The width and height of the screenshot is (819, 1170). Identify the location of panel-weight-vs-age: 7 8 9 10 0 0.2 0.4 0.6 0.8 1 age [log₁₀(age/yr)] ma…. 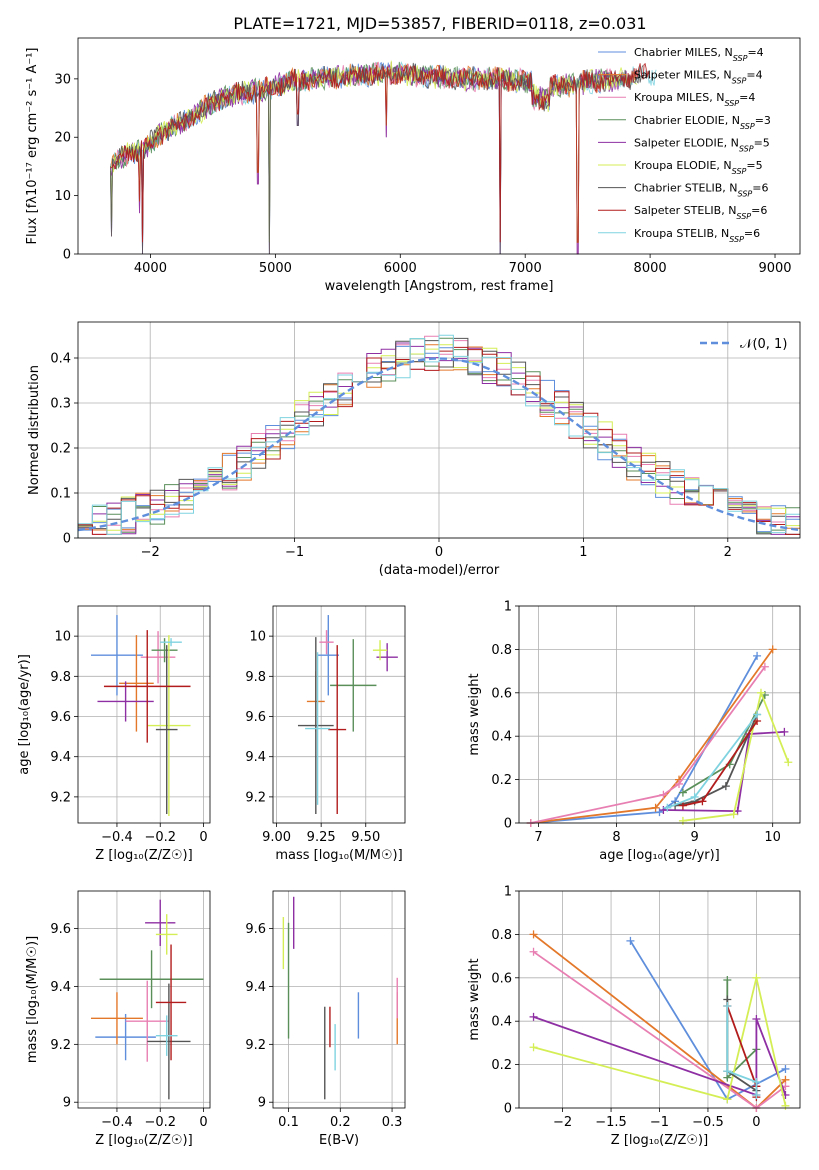
(634, 731).